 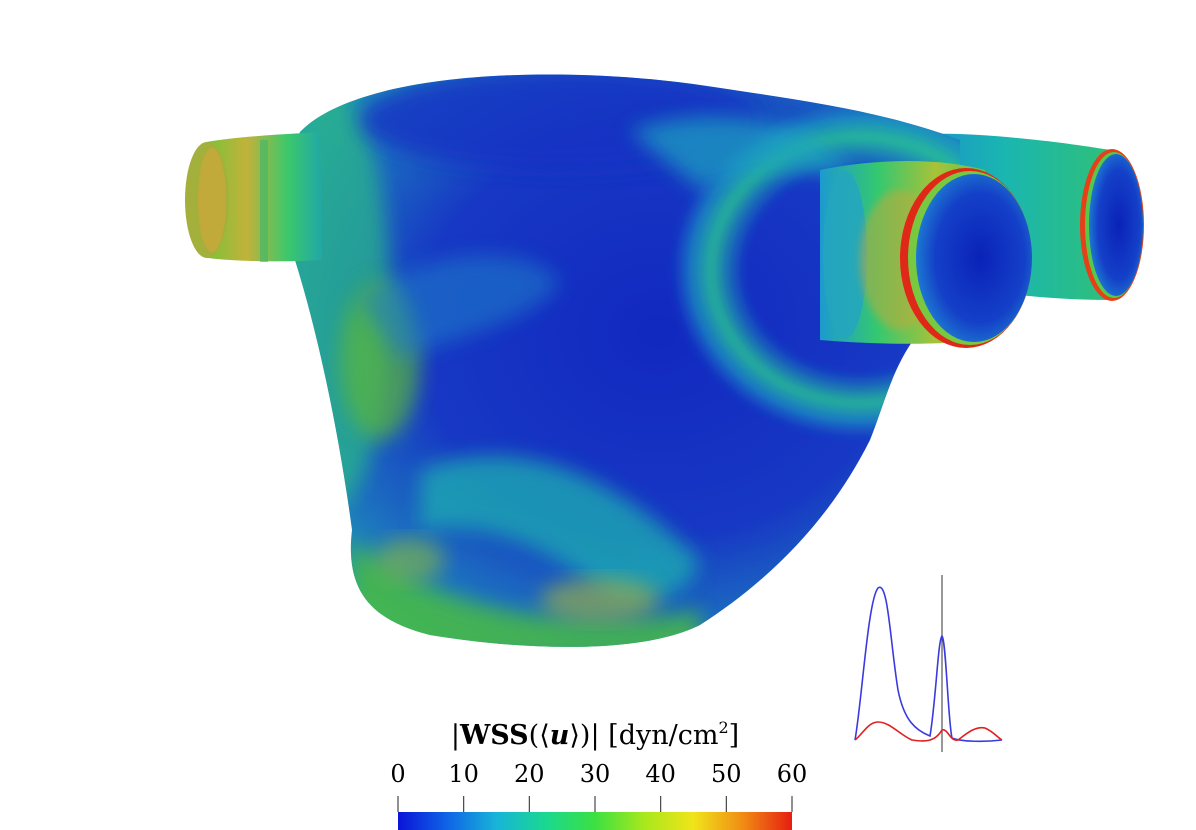 I want to click on colorbar-gradient, so click(x=595, y=821).